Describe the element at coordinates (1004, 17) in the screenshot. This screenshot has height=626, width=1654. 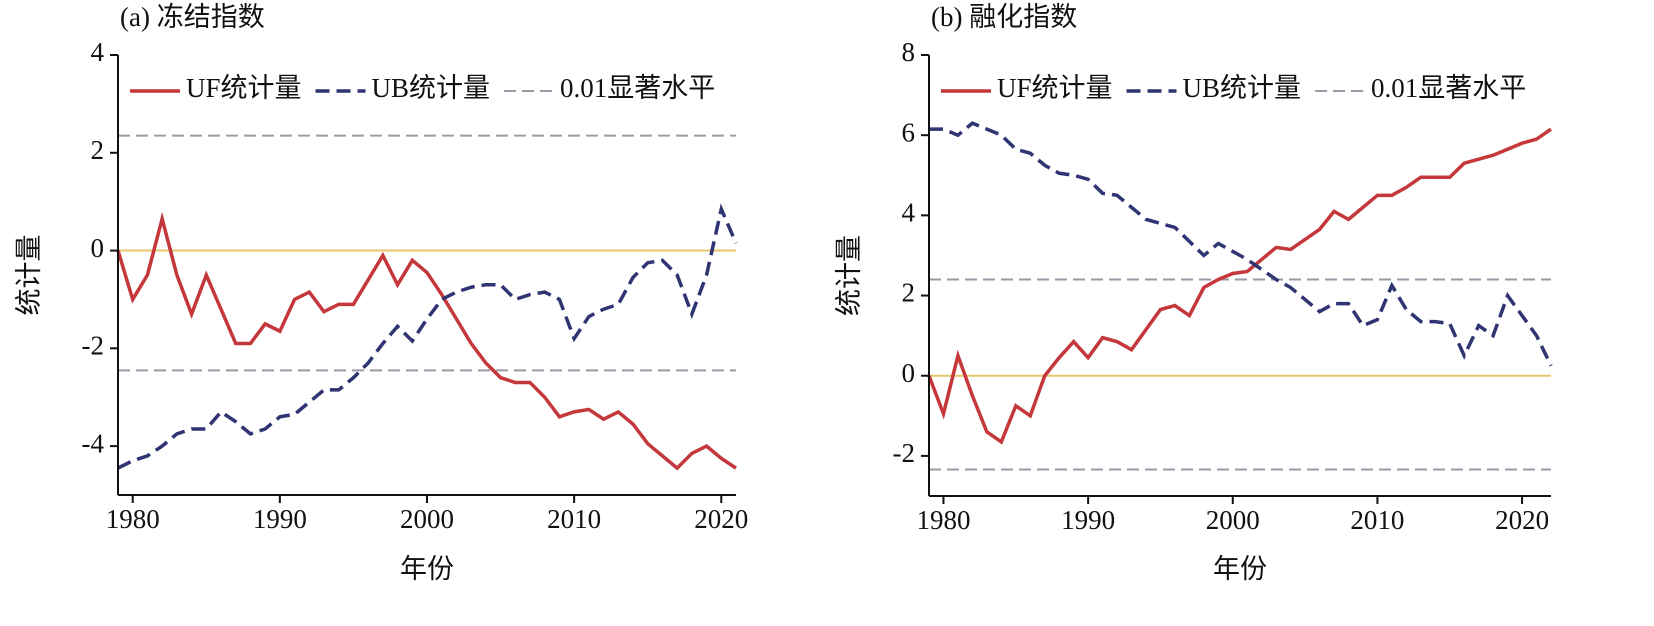
I see `chart-title: (b) 融化指数` at that location.